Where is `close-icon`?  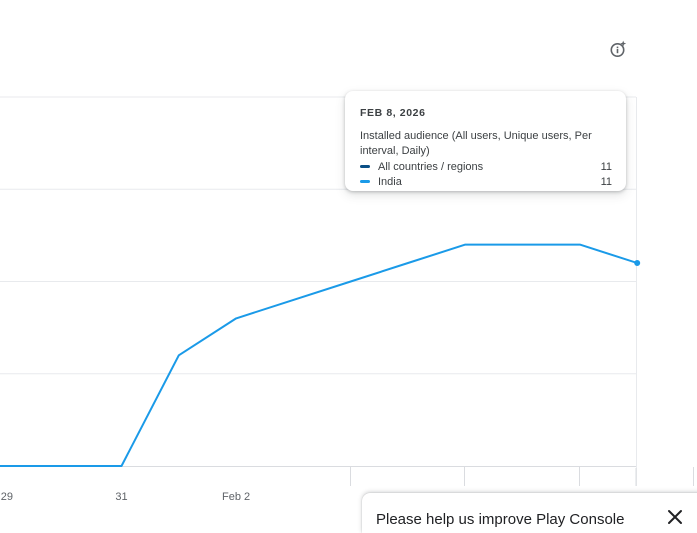
close-icon is located at coordinates (675, 517).